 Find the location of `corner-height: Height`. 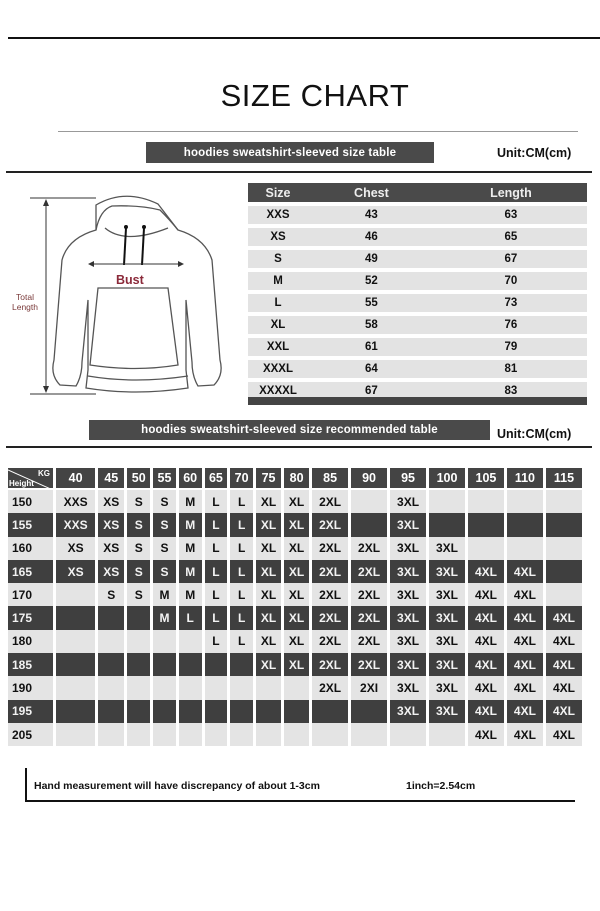

corner-height: Height is located at coordinates (21, 483).